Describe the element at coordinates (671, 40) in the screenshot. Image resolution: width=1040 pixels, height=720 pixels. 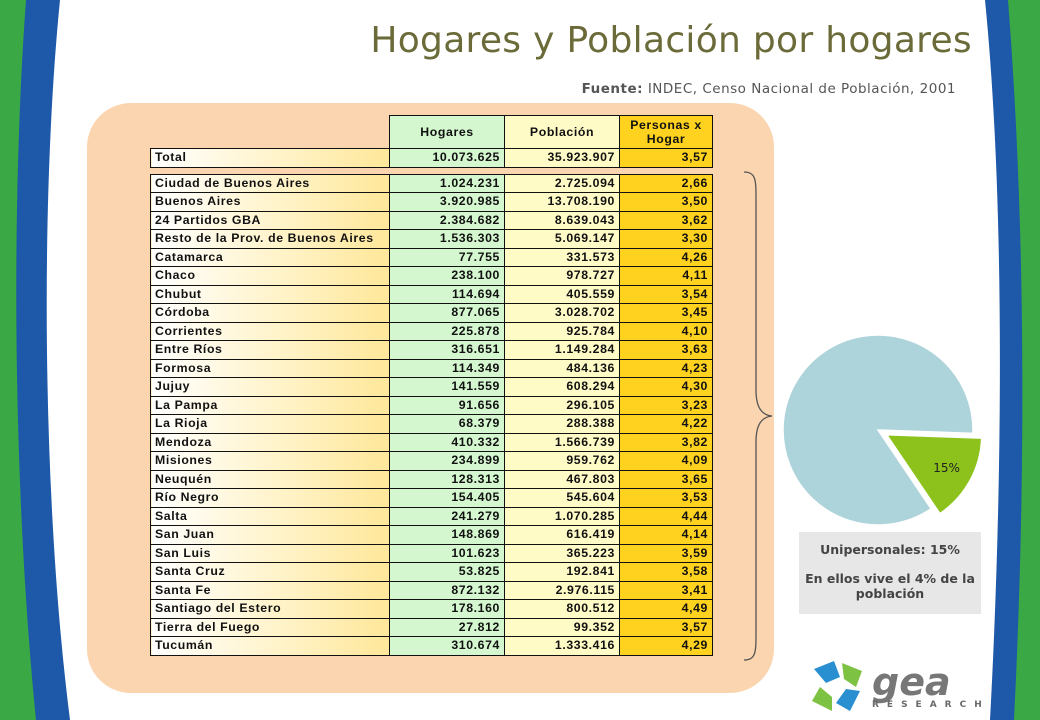
I see `page-title: Hogares y Población por hogares` at that location.